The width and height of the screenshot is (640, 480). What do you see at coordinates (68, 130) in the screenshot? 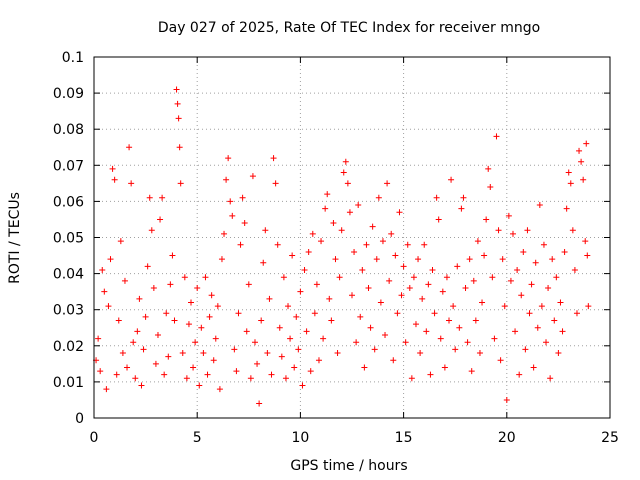
I see `y-tick-label: 0.08` at bounding box center [68, 130].